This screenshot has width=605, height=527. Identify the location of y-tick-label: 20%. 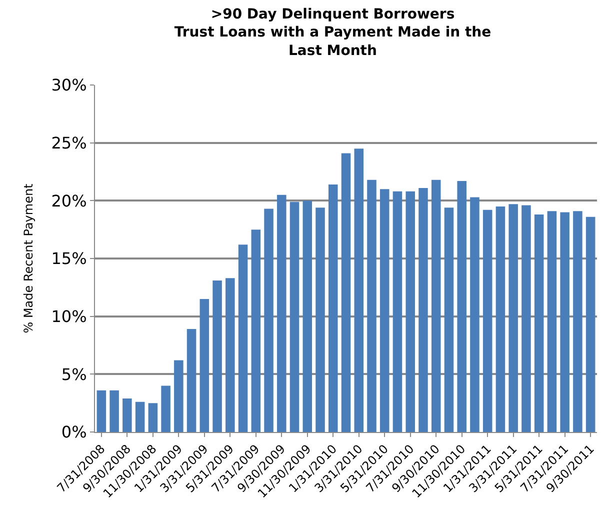
(69, 200).